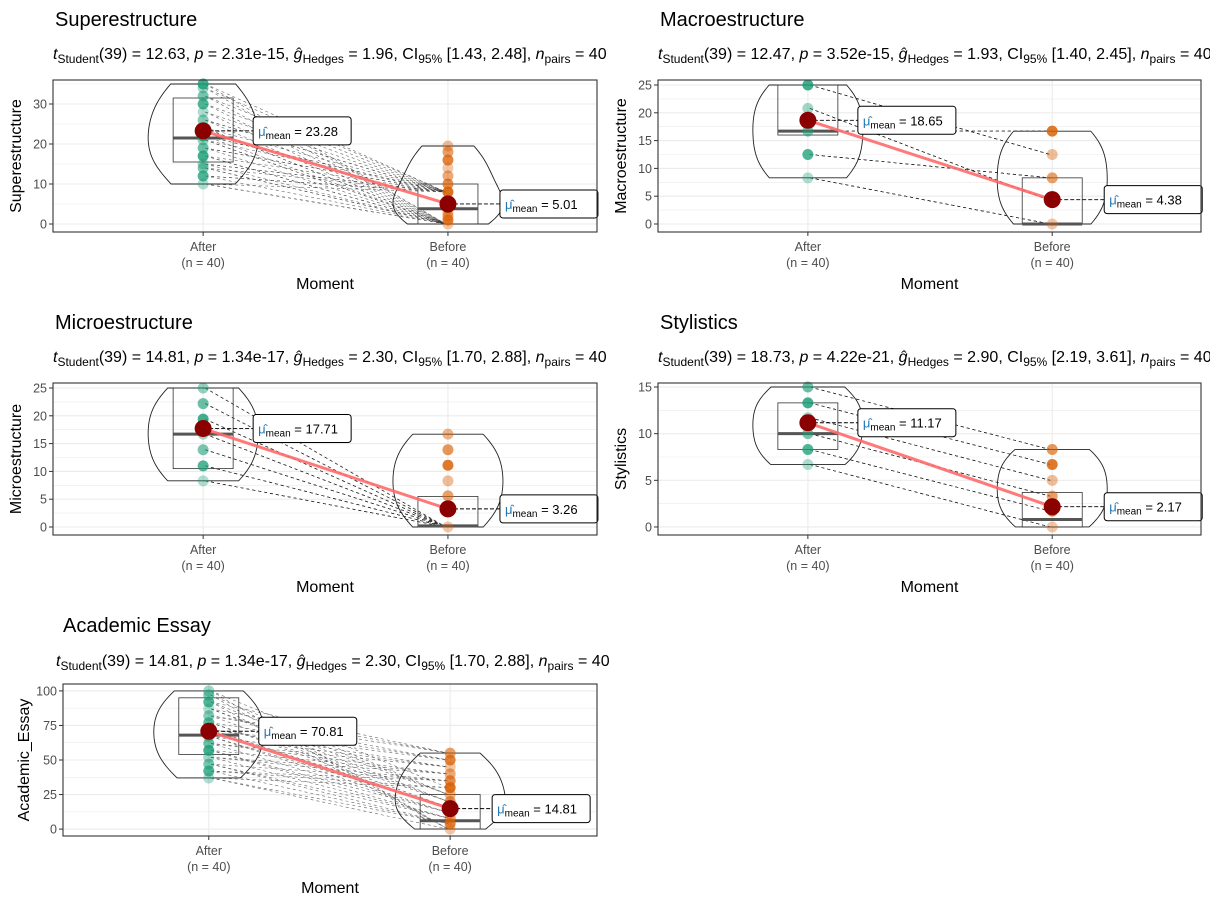 The image size is (1210, 913). Describe the element at coordinates (537, 811) in the screenshot. I see `mean-label: μ̂mean = 14.81` at that location.